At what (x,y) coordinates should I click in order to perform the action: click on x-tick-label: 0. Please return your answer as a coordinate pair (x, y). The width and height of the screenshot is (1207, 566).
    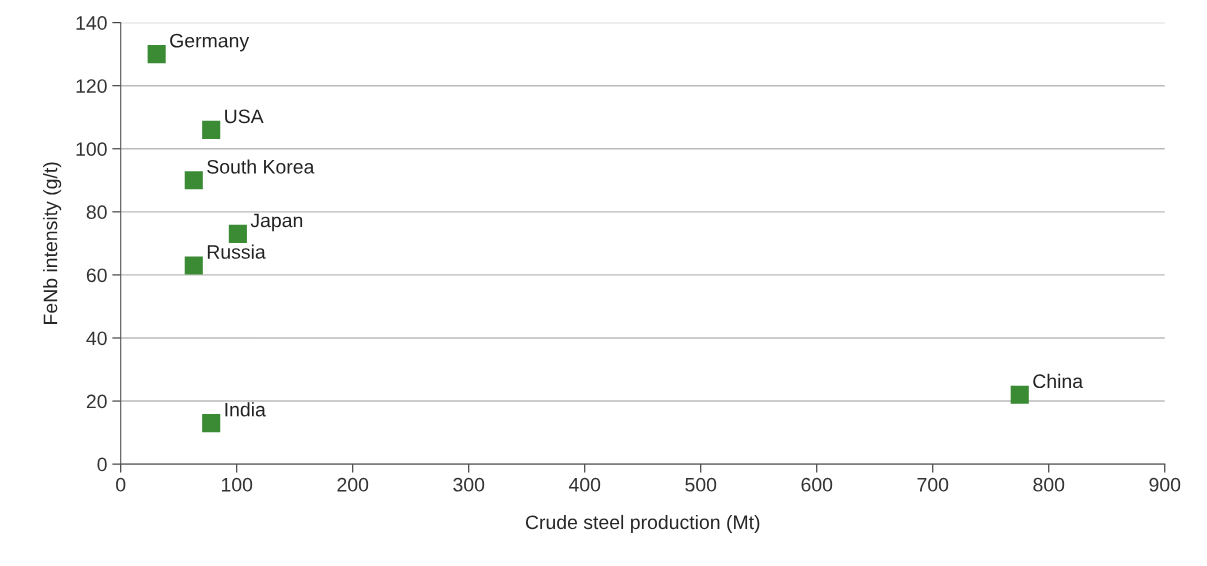
    Looking at the image, I should click on (121, 484).